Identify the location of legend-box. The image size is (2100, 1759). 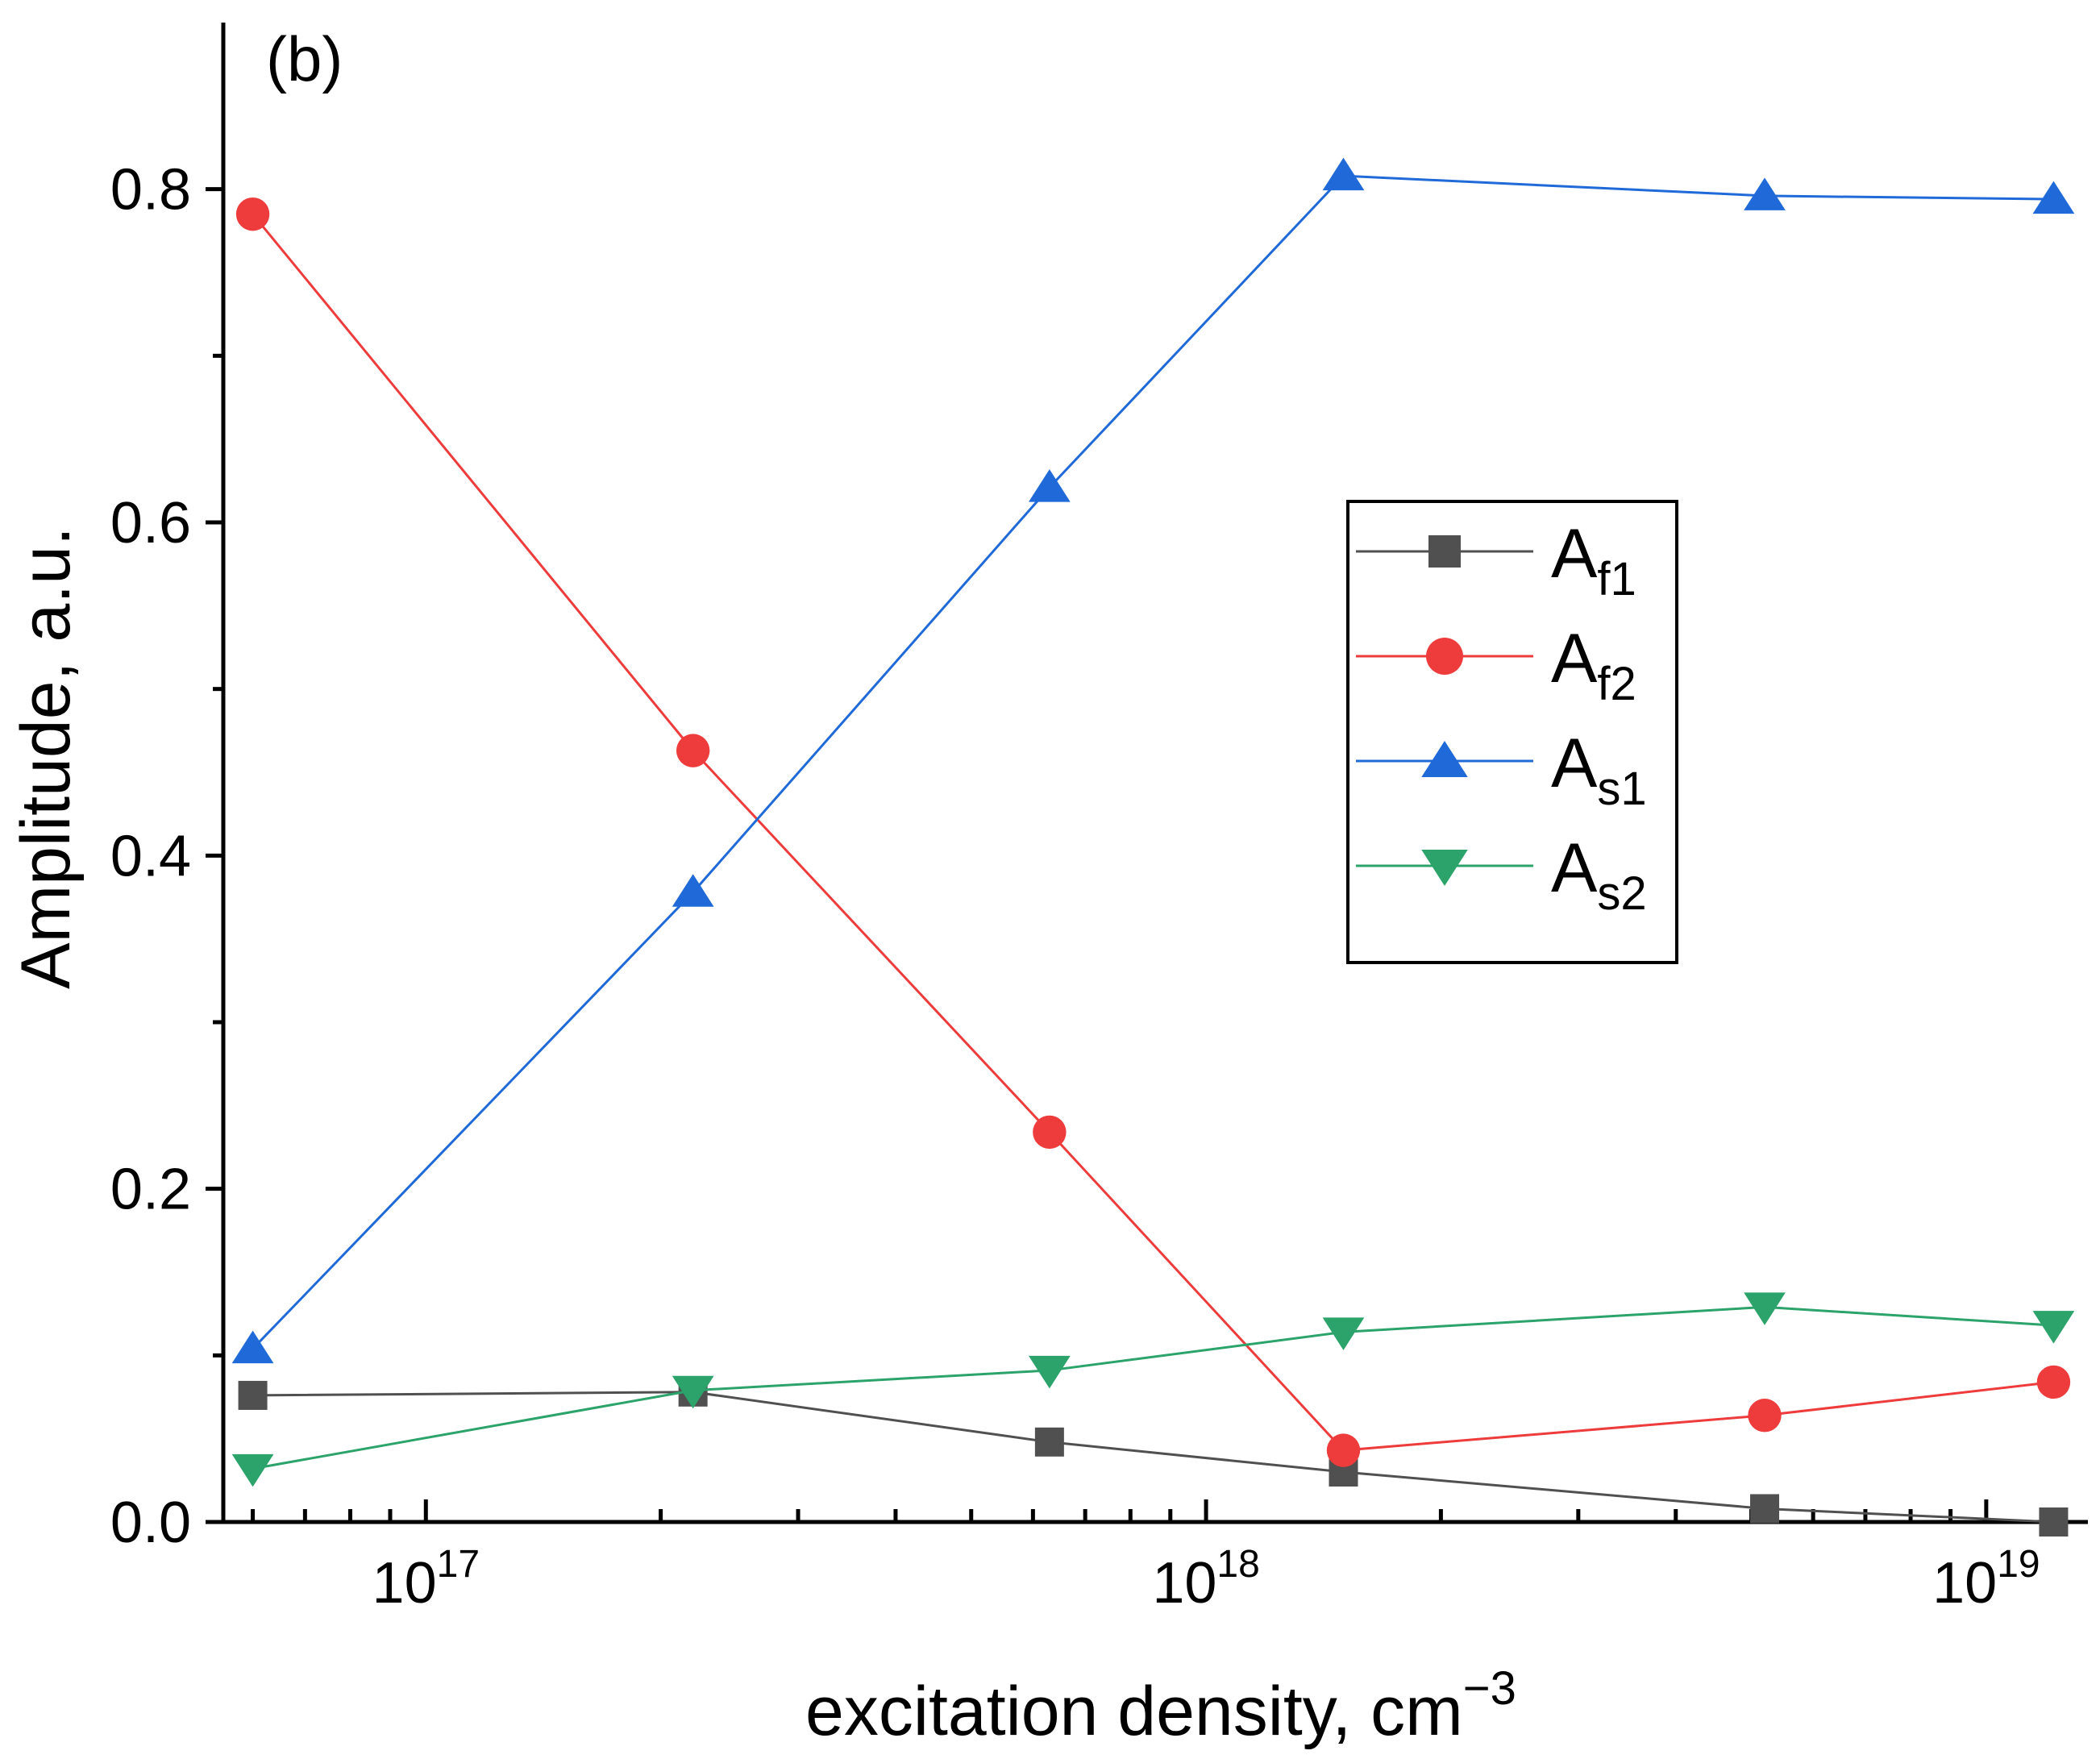
(1512, 732).